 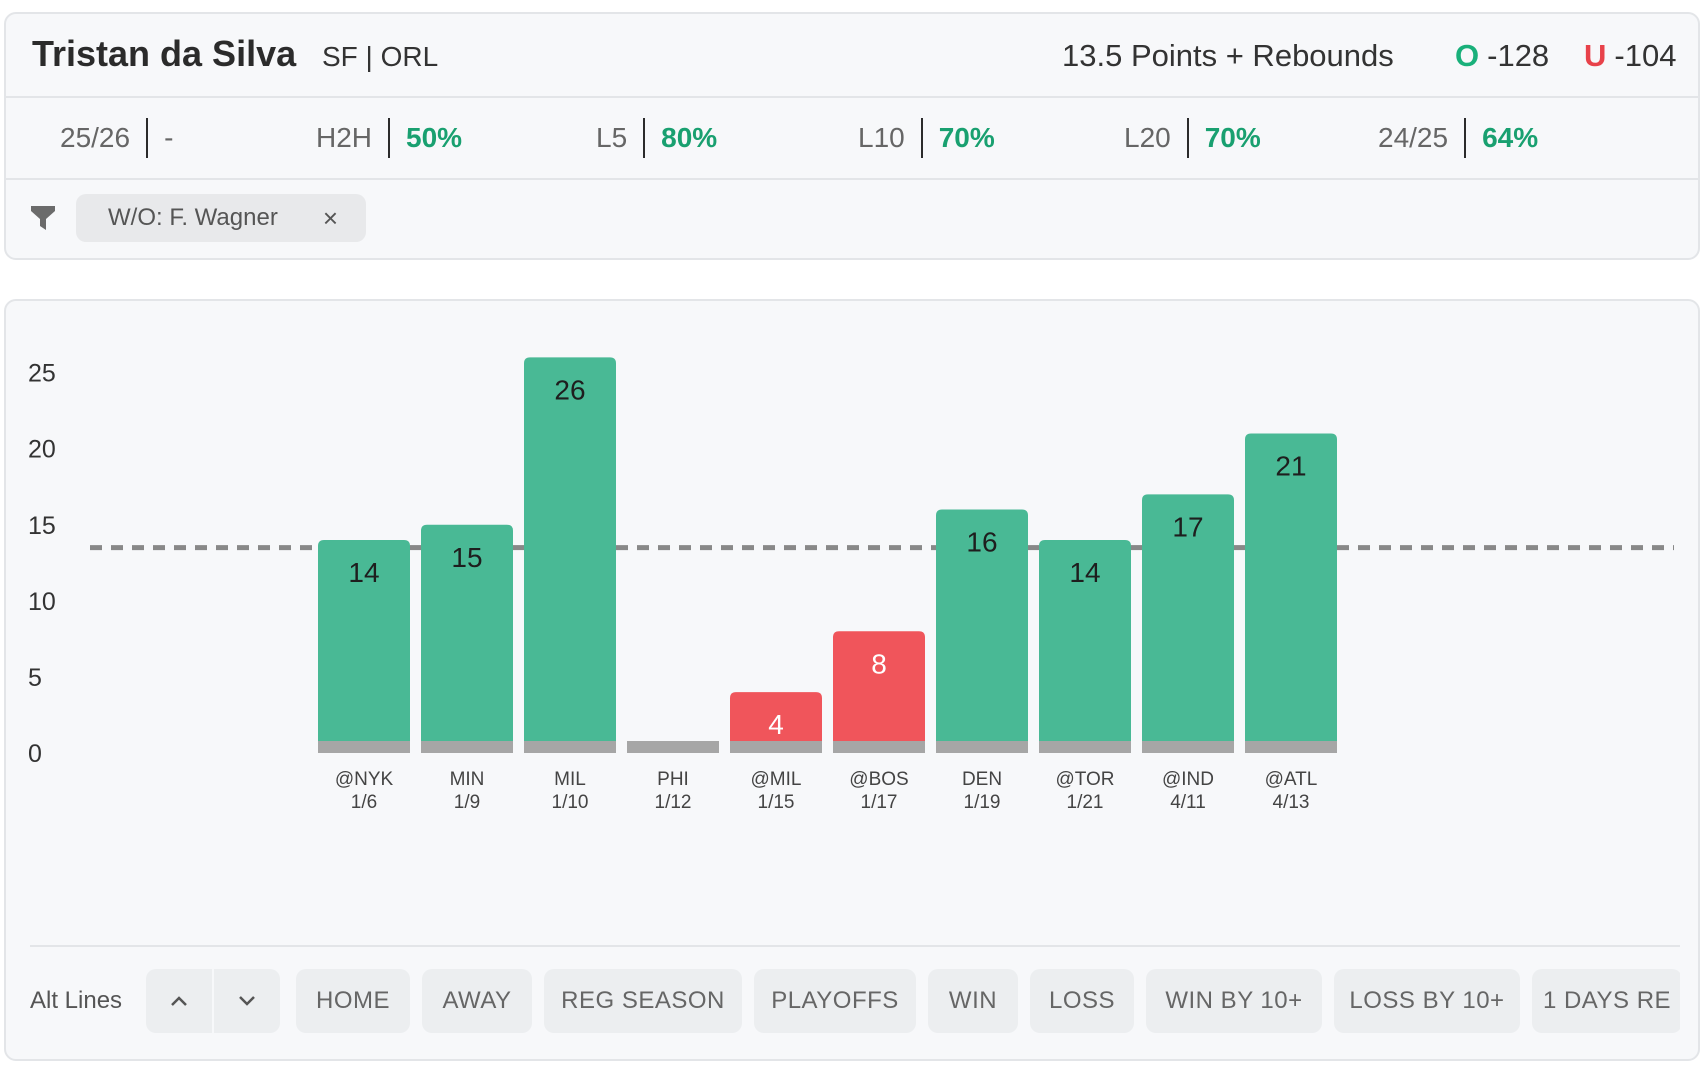 I want to click on stat-value: -, so click(x=169, y=137).